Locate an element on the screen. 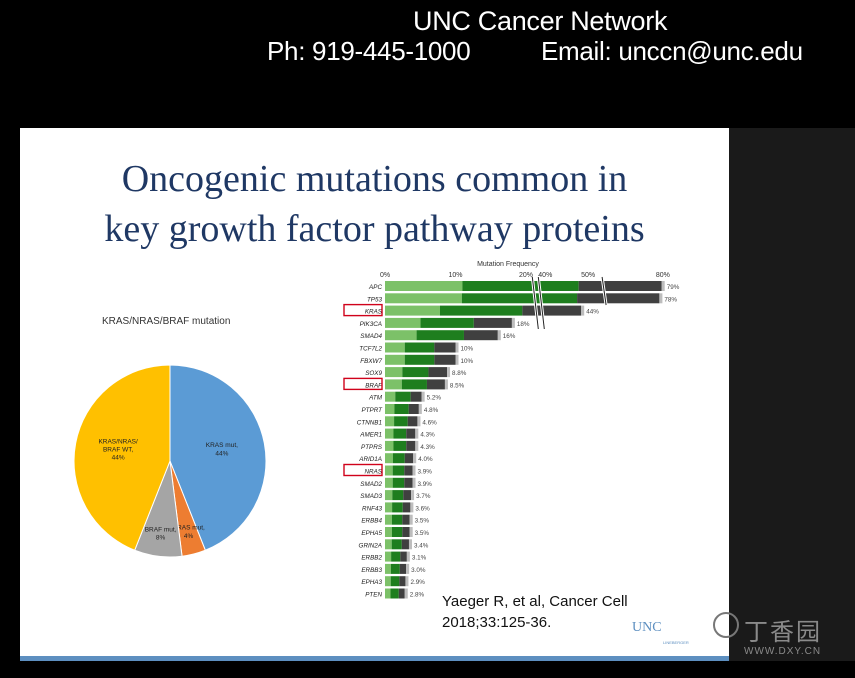  citation-line-2: 2018;33:125-36. is located at coordinates (497, 622).